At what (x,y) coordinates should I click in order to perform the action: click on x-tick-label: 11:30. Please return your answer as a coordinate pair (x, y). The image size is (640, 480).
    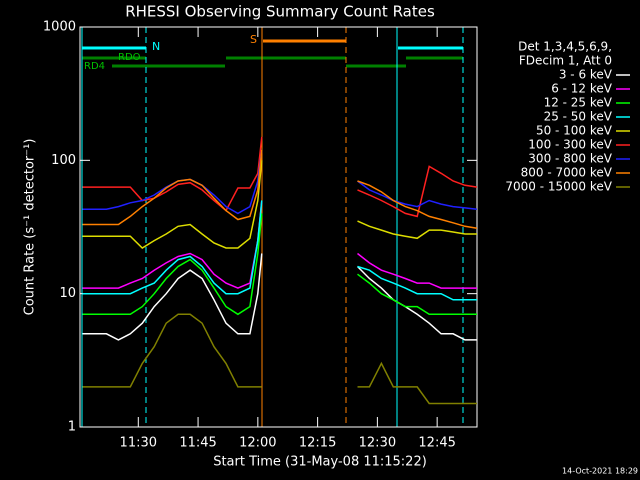
    Looking at the image, I should click on (138, 443).